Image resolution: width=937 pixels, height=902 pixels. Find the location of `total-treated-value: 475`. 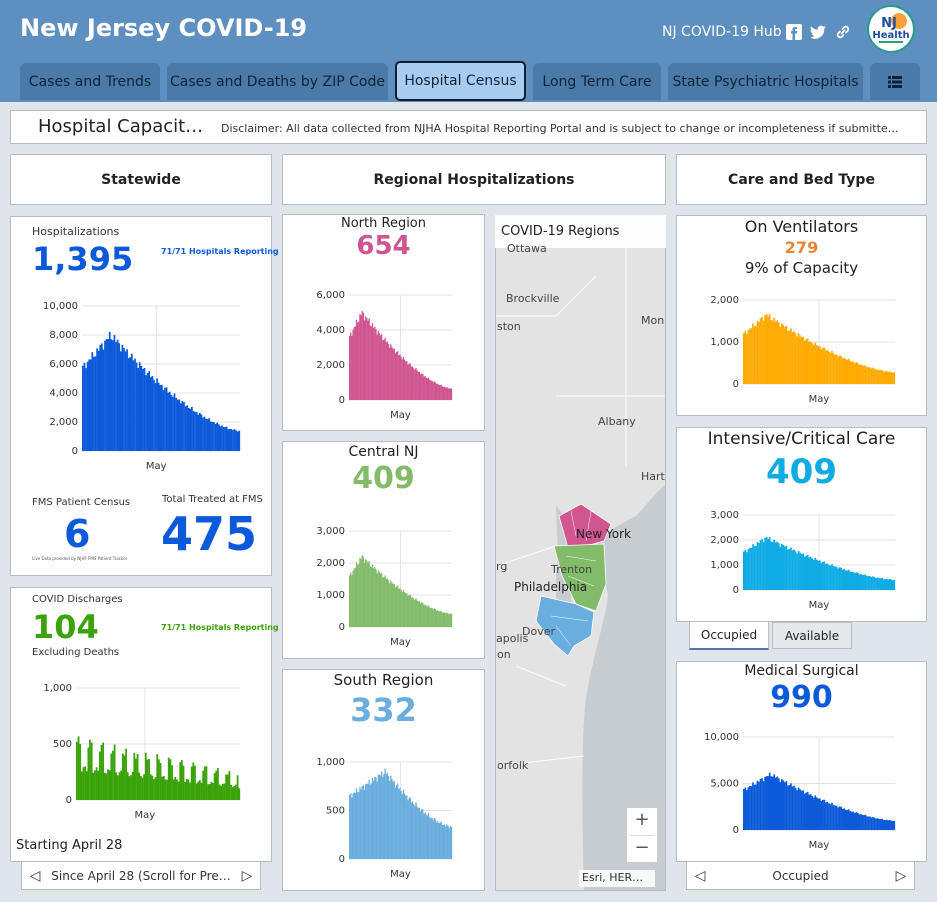

total-treated-value: 475 is located at coordinates (209, 534).